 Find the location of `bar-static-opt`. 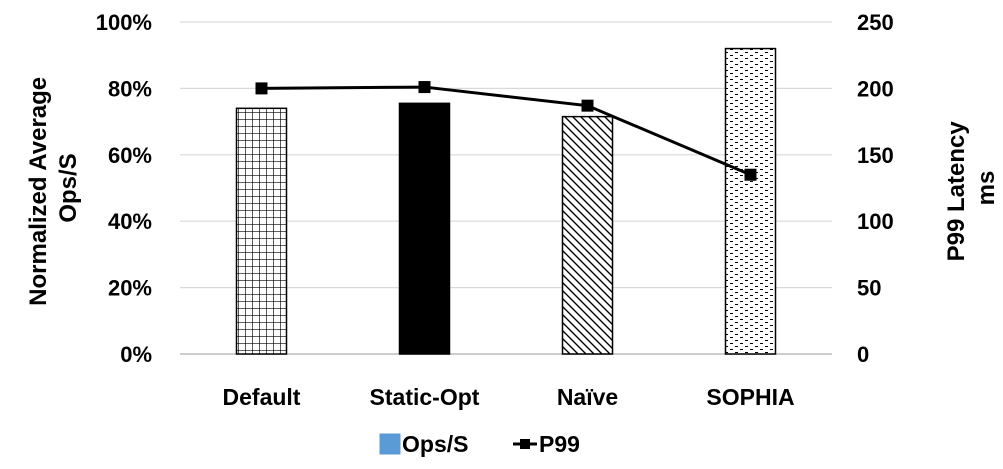

bar-static-opt is located at coordinates (424, 228).